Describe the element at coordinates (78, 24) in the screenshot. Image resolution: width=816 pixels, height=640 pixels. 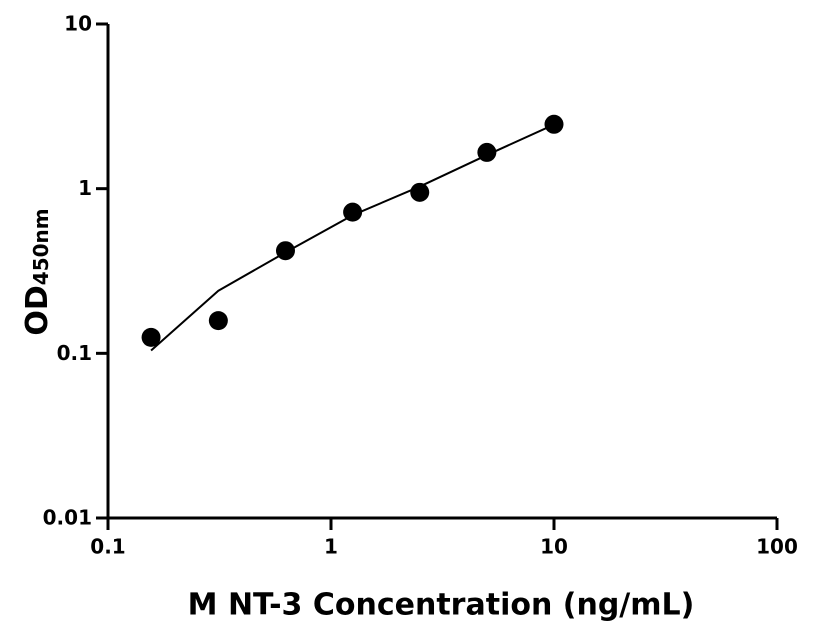
I see `y-tick-label: 10` at that location.